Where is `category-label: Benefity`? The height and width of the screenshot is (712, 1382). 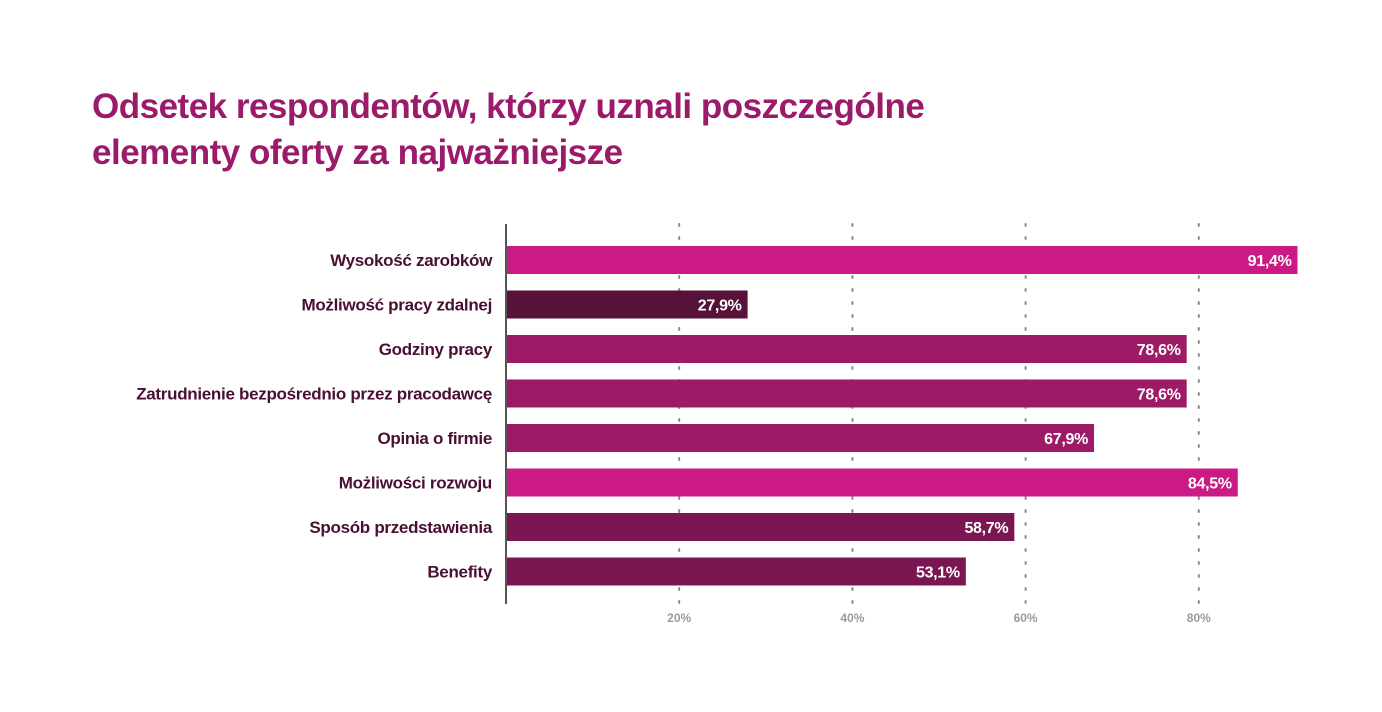 category-label: Benefity is located at coordinates (460, 572).